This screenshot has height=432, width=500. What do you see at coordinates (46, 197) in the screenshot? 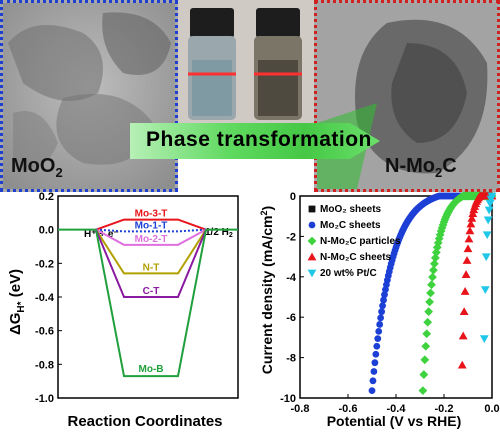
I see `y-tick-label: 0.2` at bounding box center [46, 197].